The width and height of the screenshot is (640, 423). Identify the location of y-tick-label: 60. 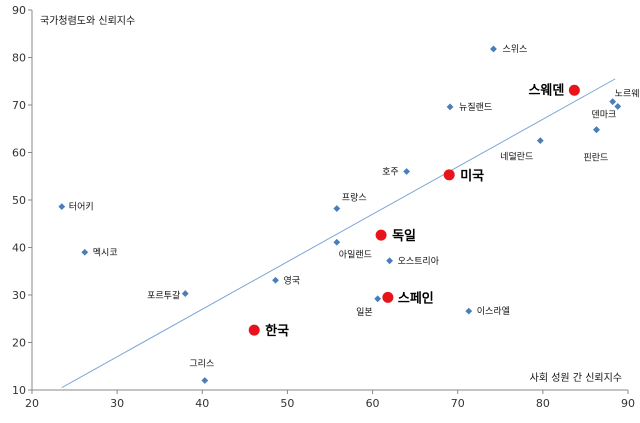
(19, 153).